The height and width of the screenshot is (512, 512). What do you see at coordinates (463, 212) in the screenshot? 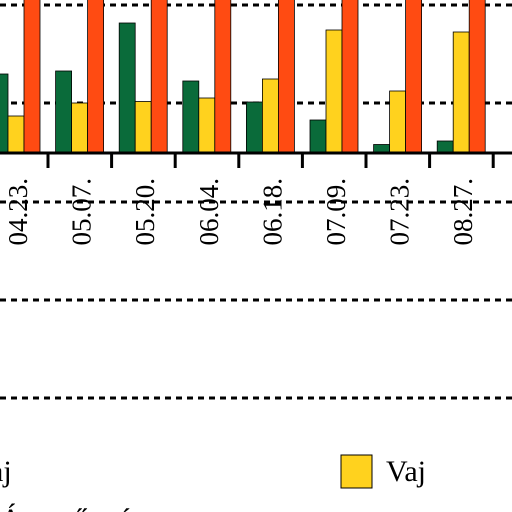
I see `x-tick-label-0827: 08.27.` at bounding box center [463, 212].